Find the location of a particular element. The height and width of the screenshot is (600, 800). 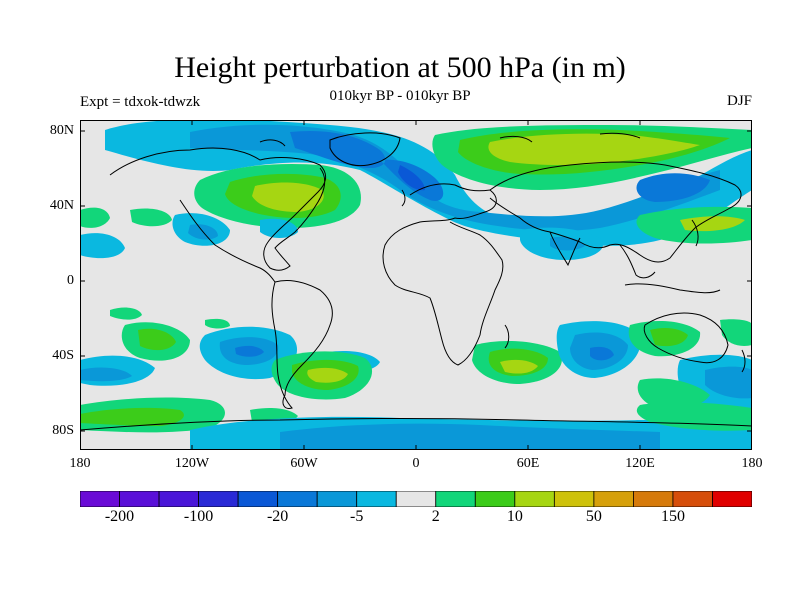

coast-north-america is located at coordinates (218, 209).